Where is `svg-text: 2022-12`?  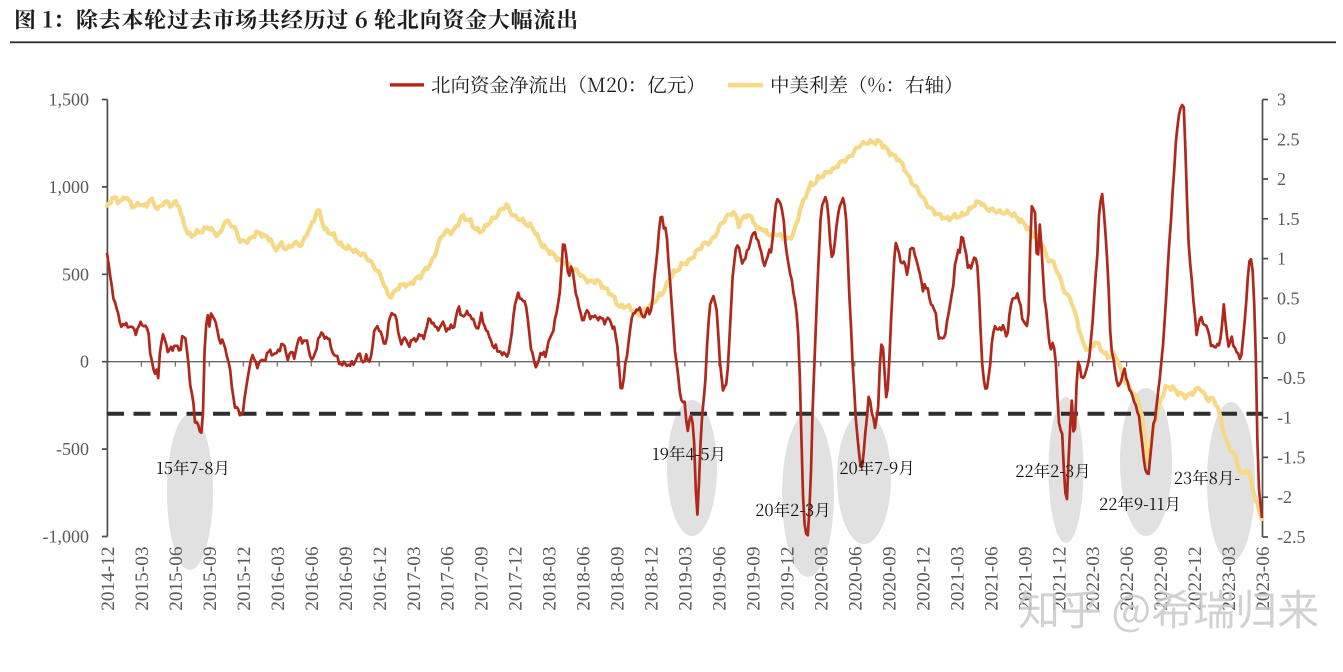
svg-text: 2022-12 is located at coordinates (1195, 579).